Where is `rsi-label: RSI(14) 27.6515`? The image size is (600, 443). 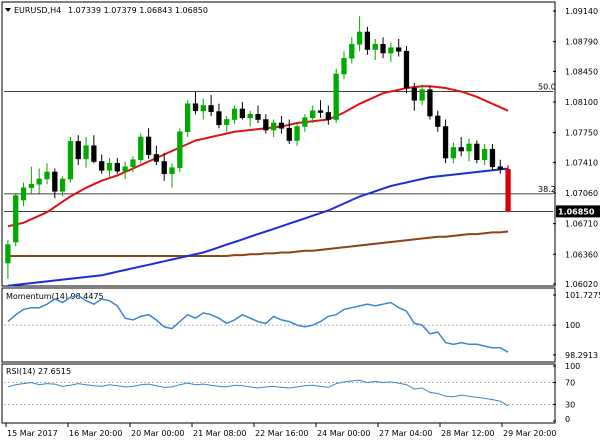 rsi-label: RSI(14) 27.6515 is located at coordinates (38, 371).